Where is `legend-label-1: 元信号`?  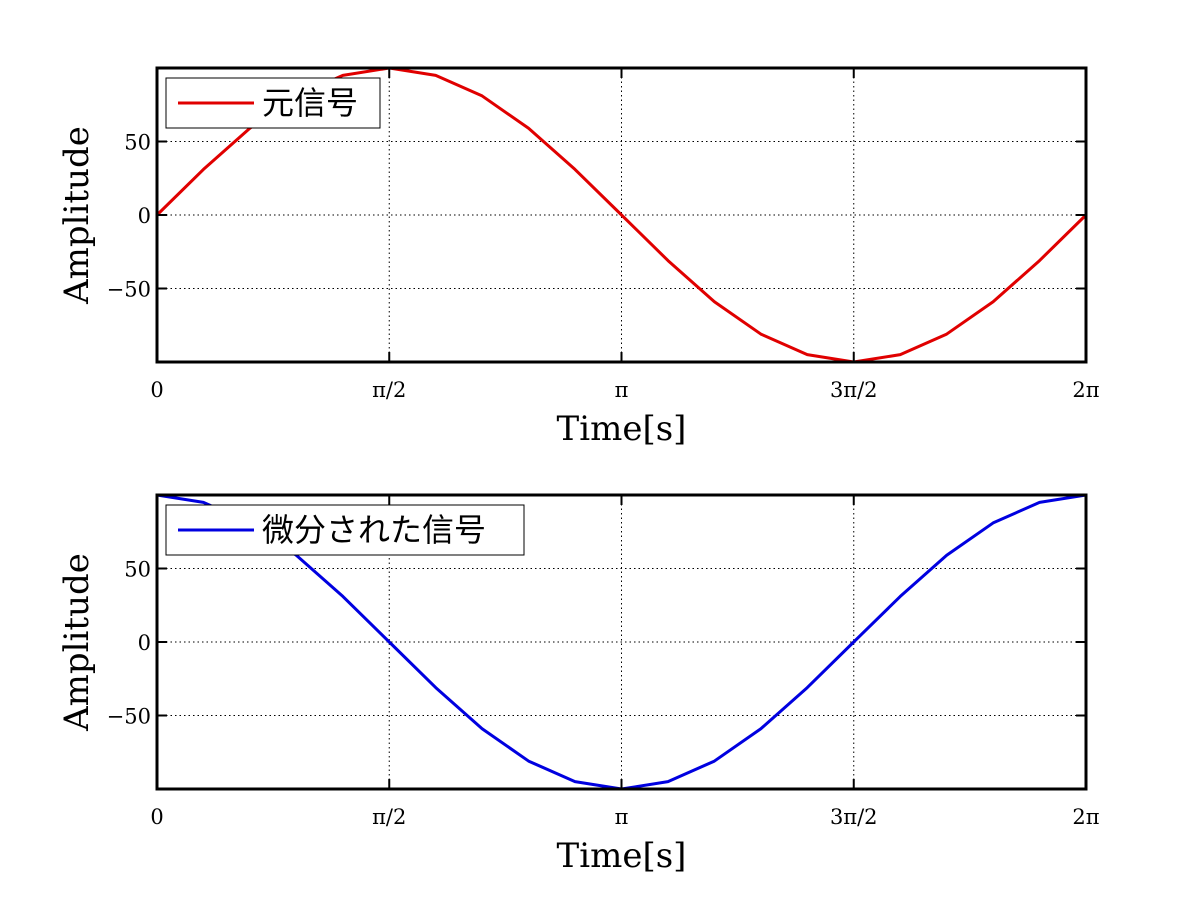
legend-label-1: 元信号 is located at coordinates (310, 103).